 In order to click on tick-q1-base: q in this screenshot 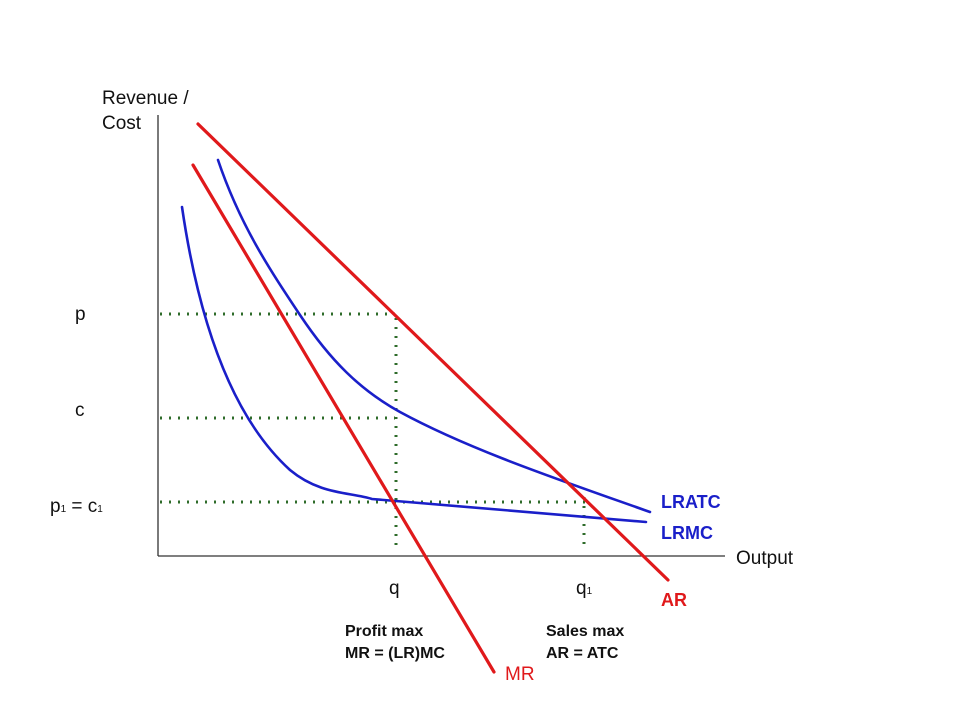, I will do `click(581, 588)`.